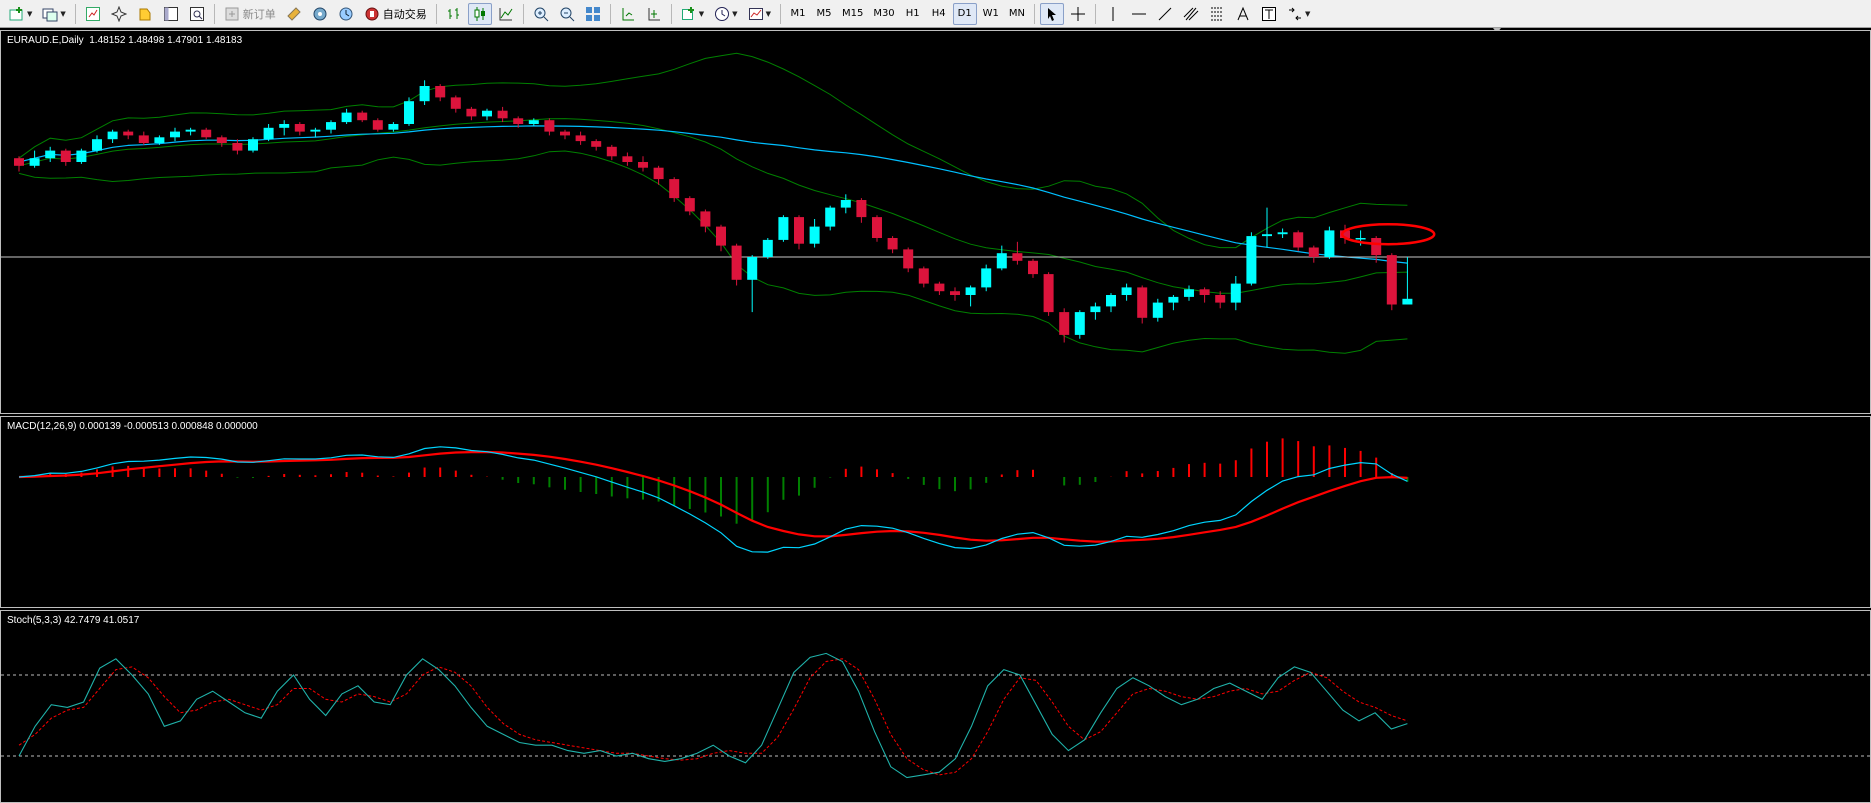 Image resolution: width=1871 pixels, height=803 pixels. I want to click on market-watch-icon, so click(92, 13).